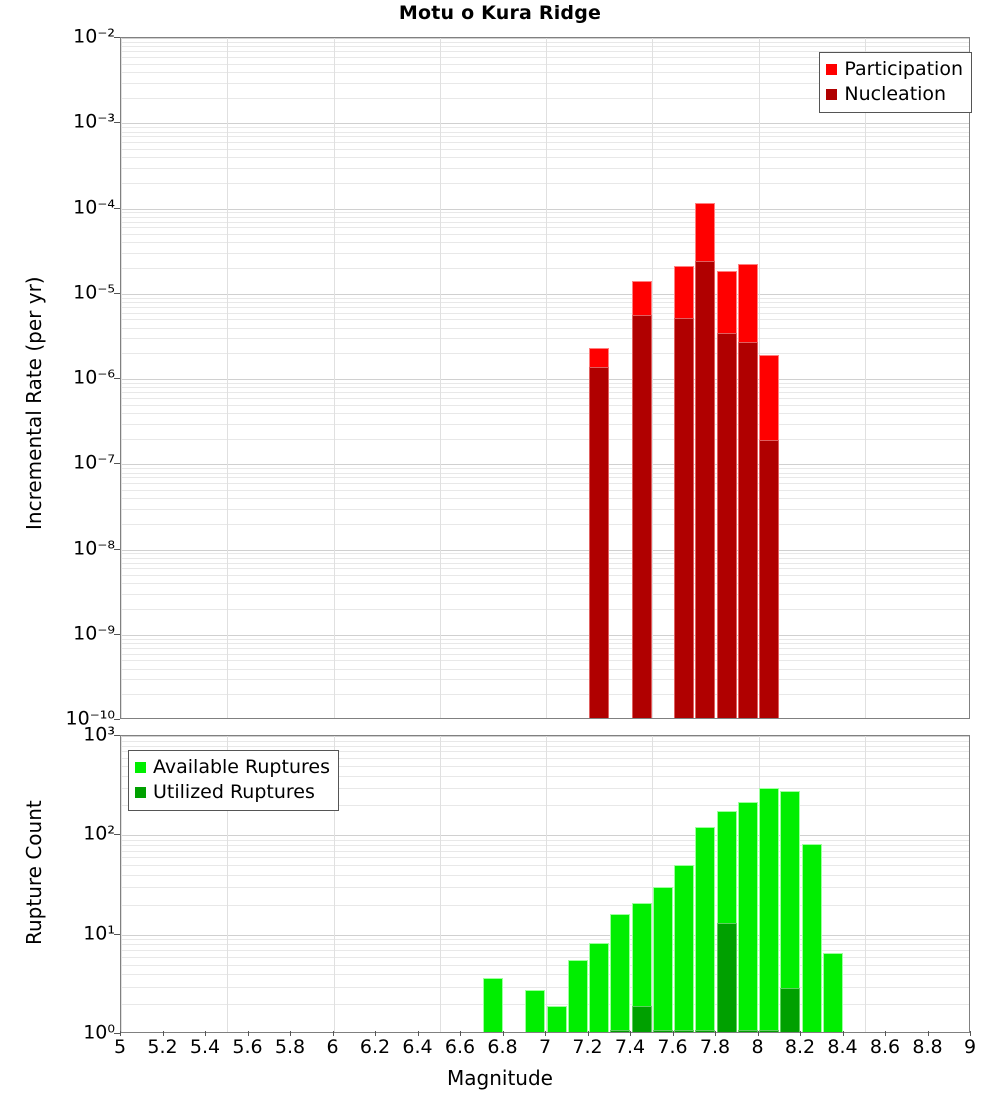  What do you see at coordinates (500, 1078) in the screenshot?
I see `x-axis-label: Magnitude` at bounding box center [500, 1078].